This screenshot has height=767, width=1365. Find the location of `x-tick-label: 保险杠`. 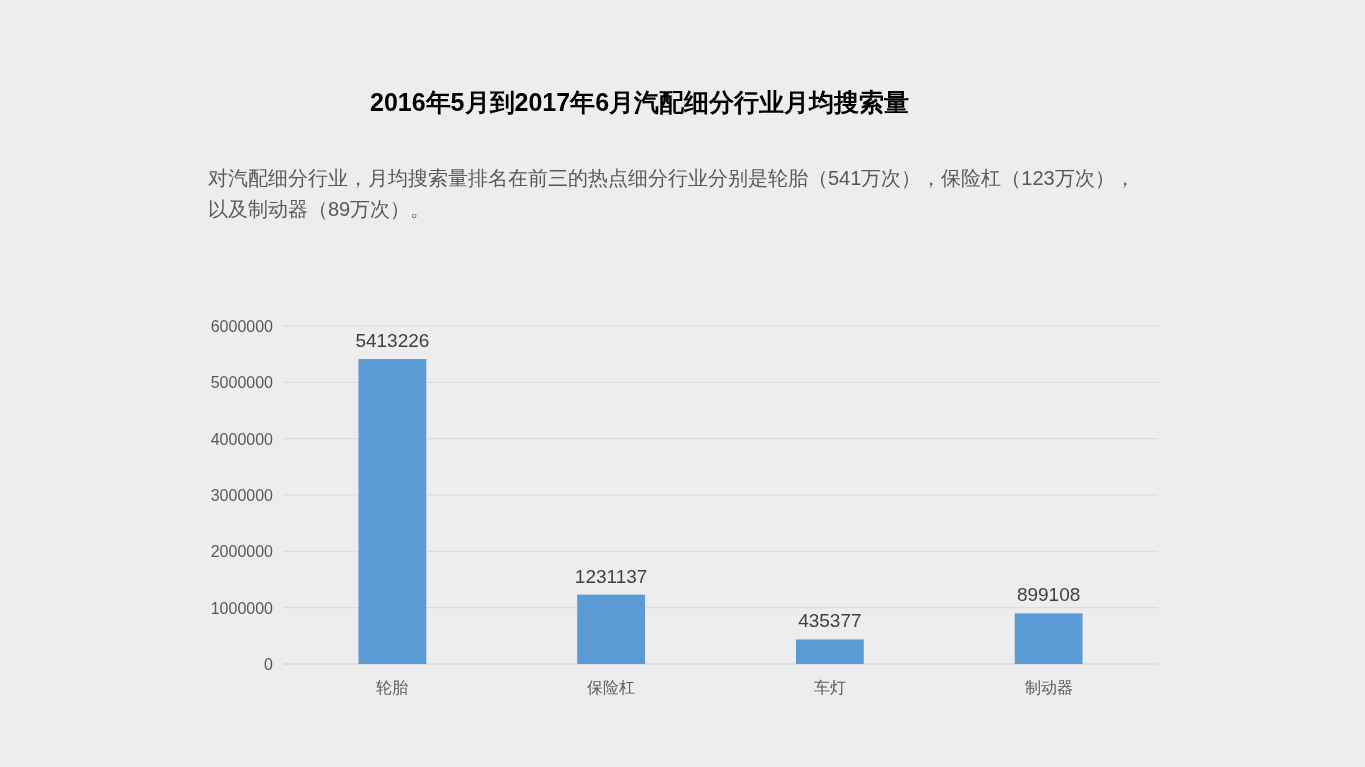

x-tick-label: 保险杠 is located at coordinates (611, 687).